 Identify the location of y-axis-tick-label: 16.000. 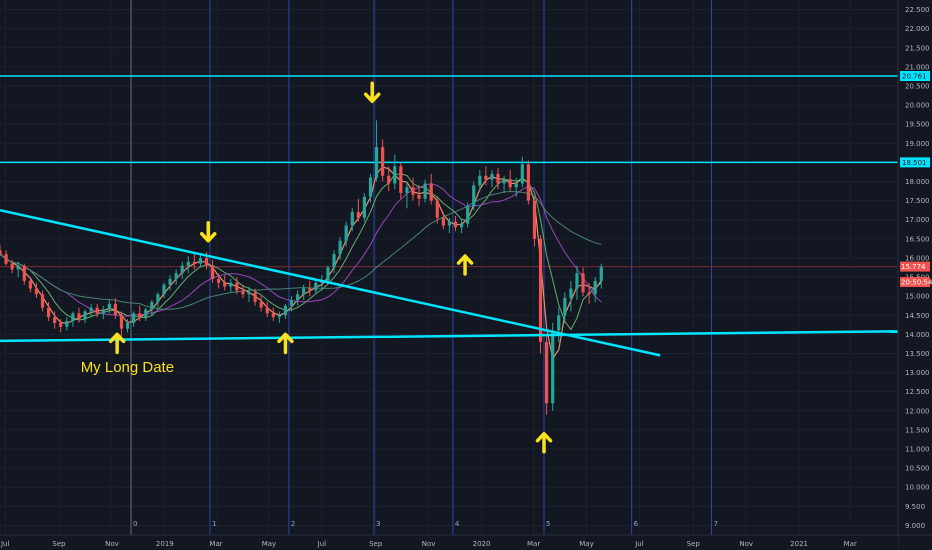
(917, 258).